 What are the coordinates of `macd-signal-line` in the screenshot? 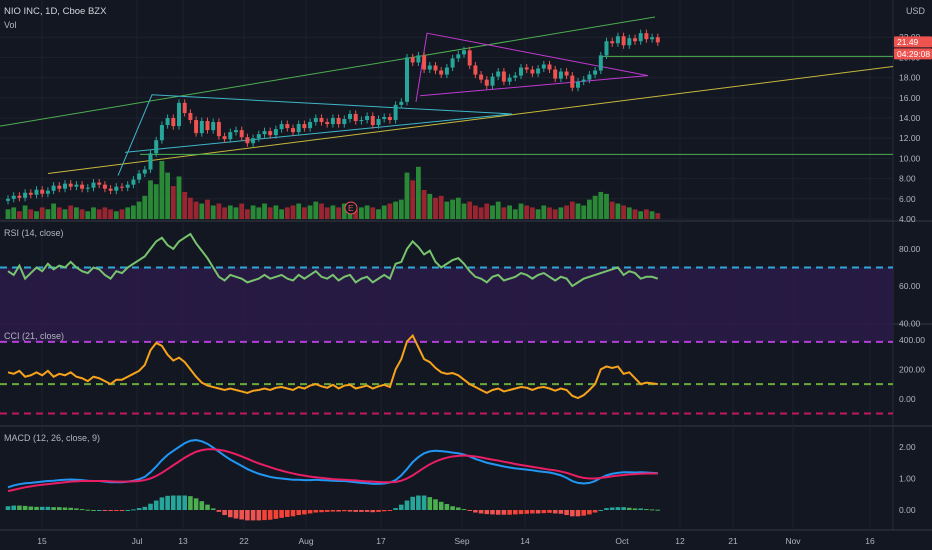 It's located at (332, 470).